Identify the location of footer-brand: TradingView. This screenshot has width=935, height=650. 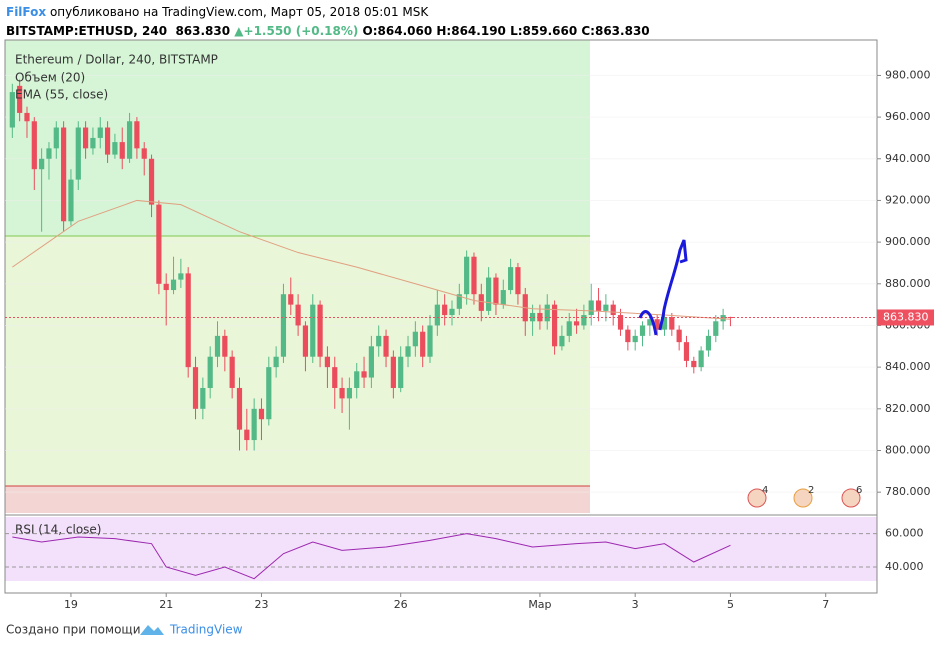
(206, 630).